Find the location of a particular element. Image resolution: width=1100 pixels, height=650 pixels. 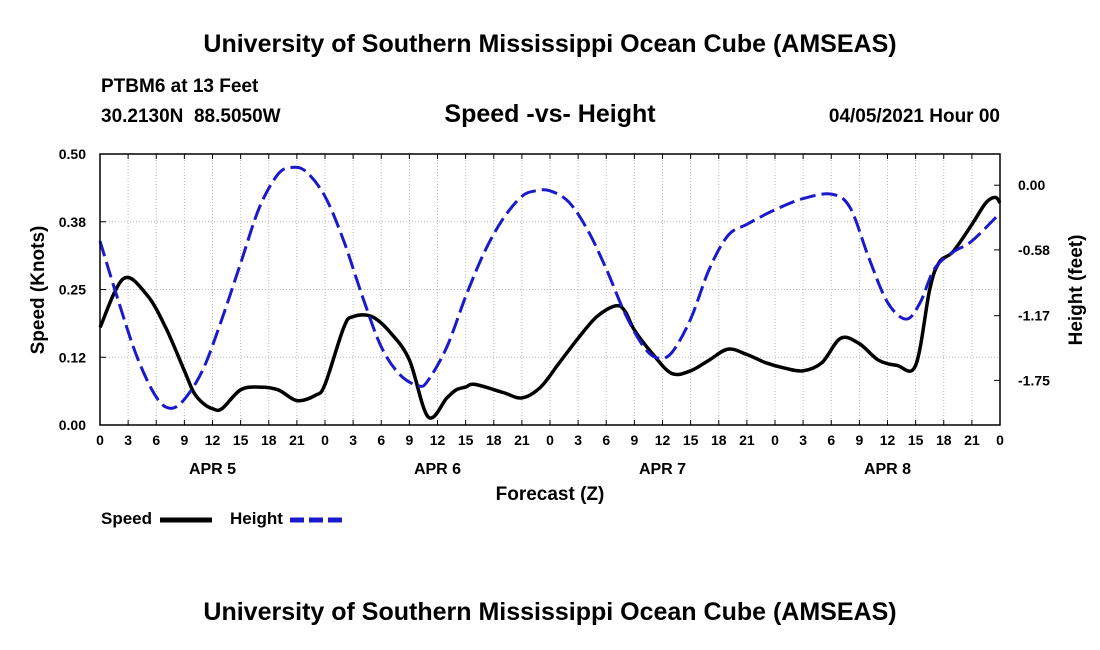

station-label: PTBM6 at 13 Feet is located at coordinates (180, 86).